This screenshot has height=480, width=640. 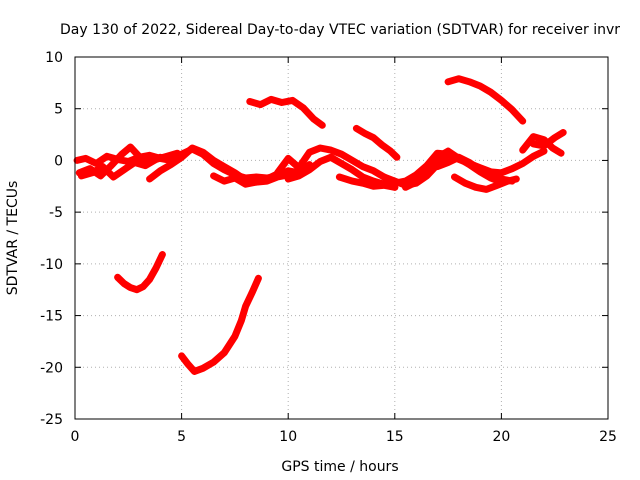 I want to click on y-tick-label: -15, so click(x=51, y=317).